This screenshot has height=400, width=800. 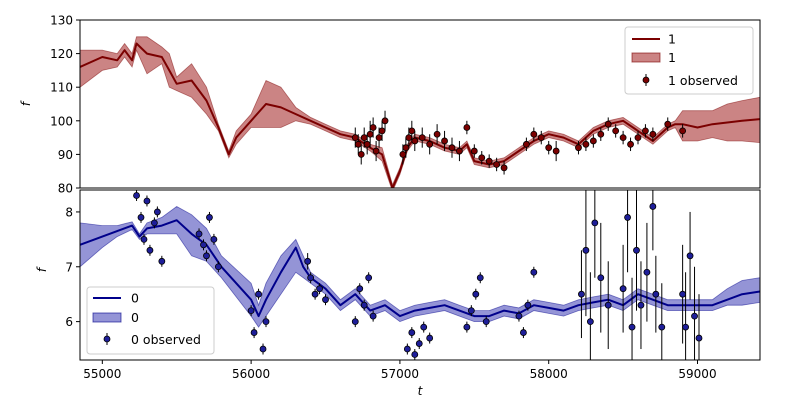 What do you see at coordinates (166, 339) in the screenshot?
I see `bottom-legend-label-points: 0 observed` at bounding box center [166, 339].